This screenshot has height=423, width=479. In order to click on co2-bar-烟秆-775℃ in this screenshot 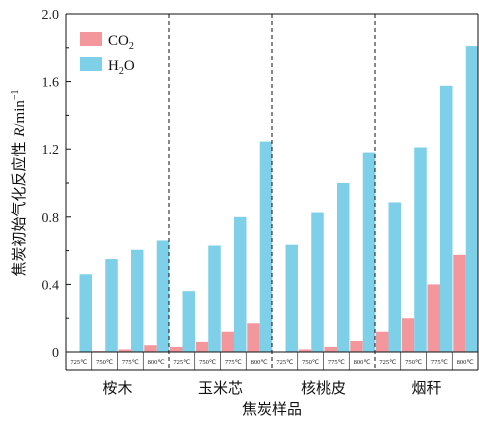, I will do `click(433, 318)`.